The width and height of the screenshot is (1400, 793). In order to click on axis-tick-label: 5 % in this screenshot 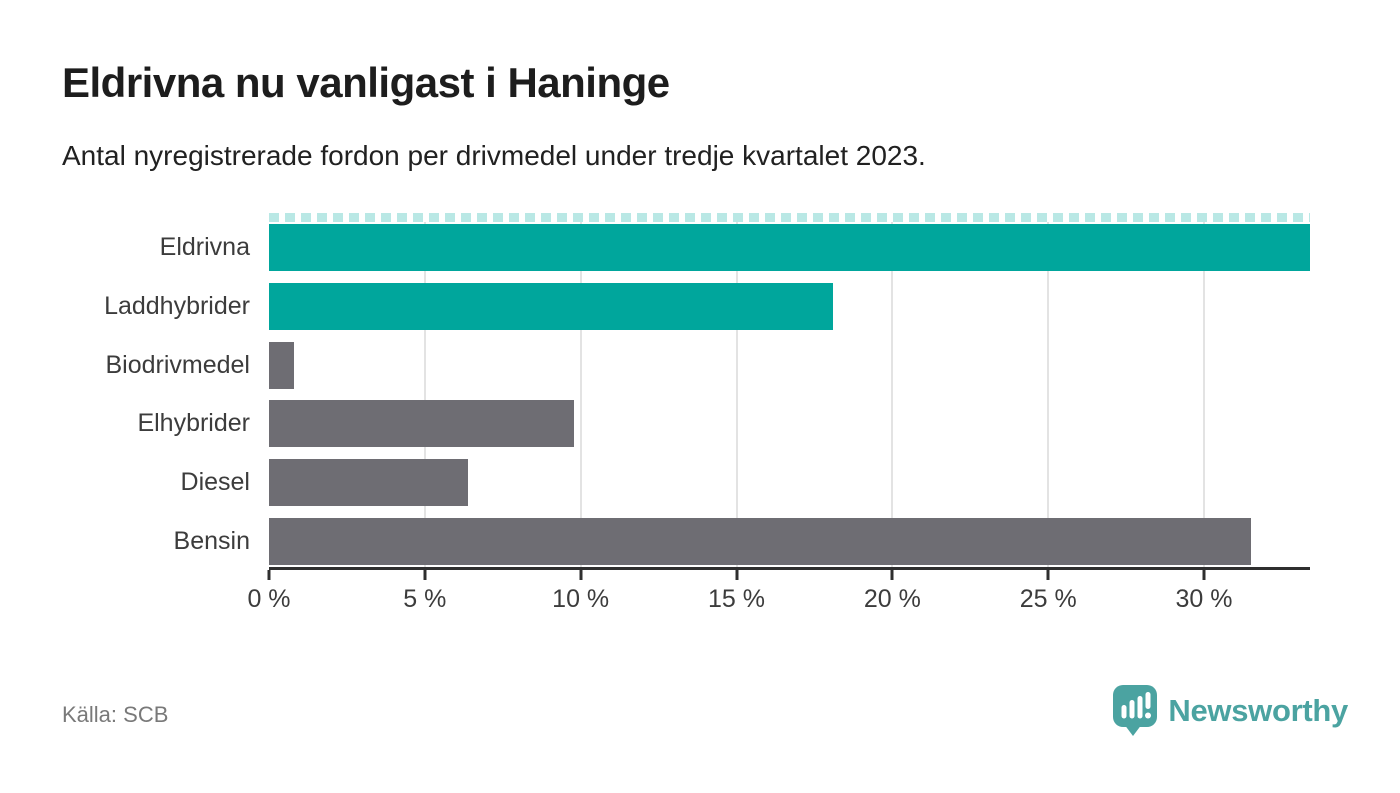, I will do `click(425, 599)`.